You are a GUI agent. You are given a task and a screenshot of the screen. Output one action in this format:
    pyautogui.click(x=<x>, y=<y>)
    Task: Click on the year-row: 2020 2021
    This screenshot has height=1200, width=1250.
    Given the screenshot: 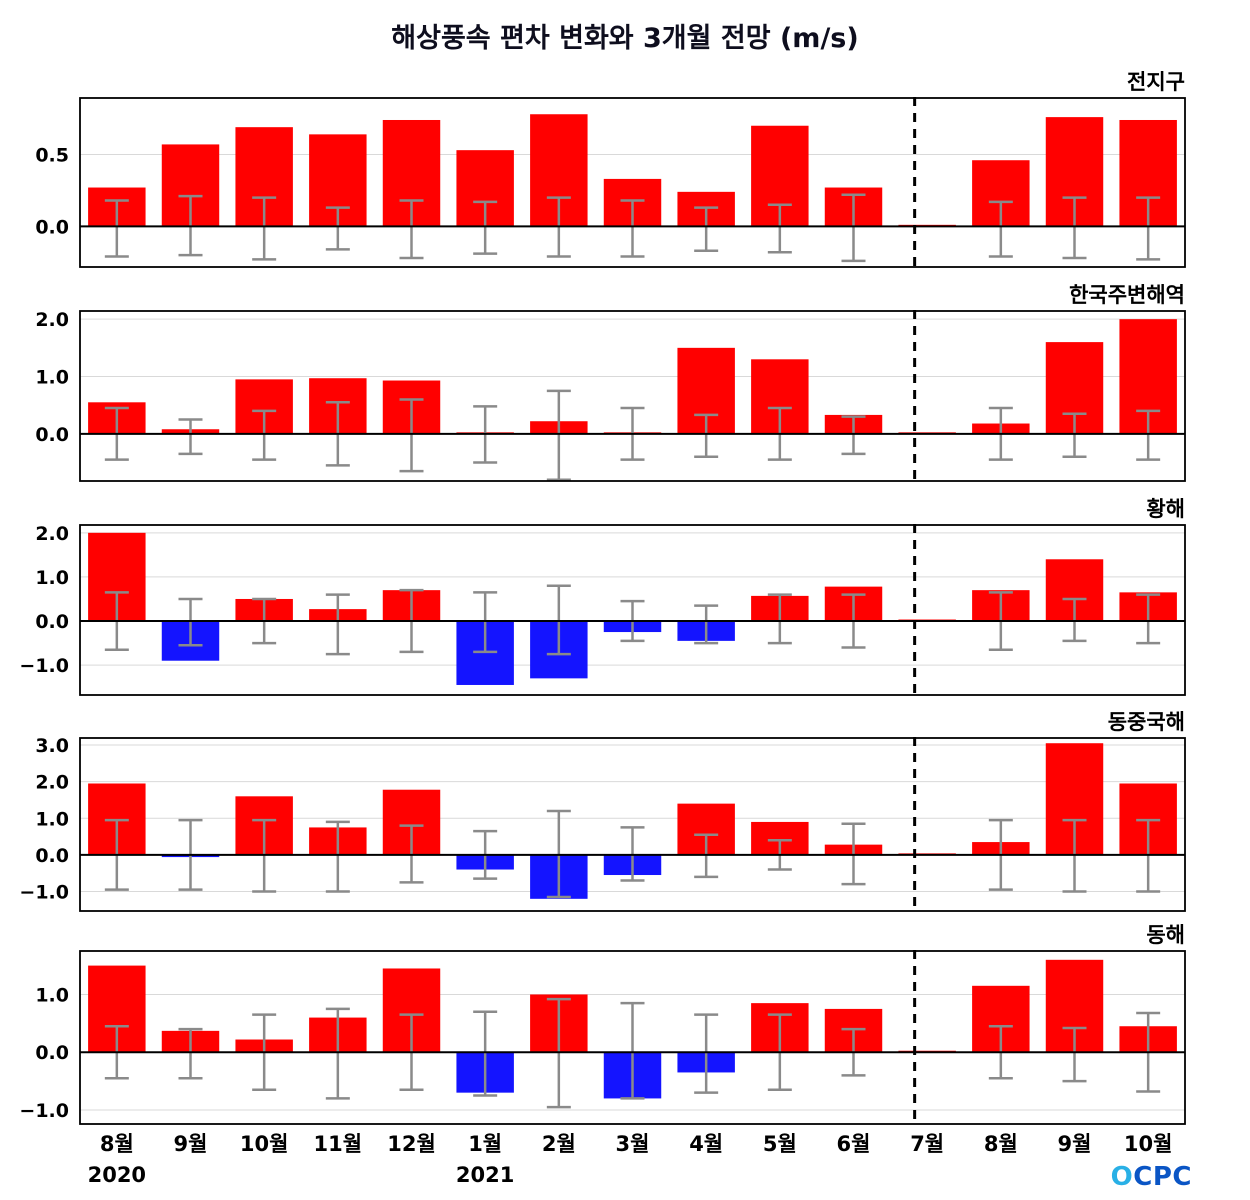 What is the action you would take?
    pyautogui.click(x=625, y=1179)
    